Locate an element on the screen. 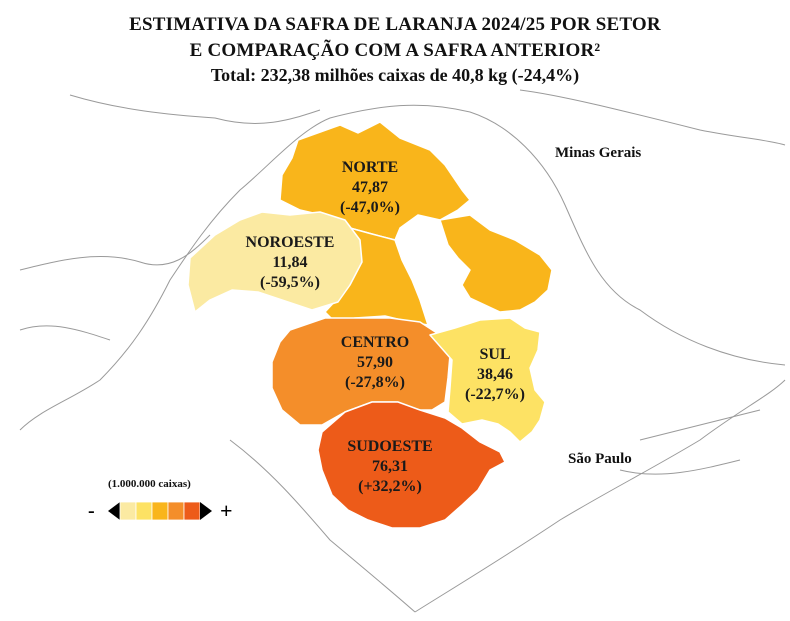 Image resolution: width=790 pixels, height=621 pixels. state-label-mg: Minas Gerais is located at coordinates (598, 153).